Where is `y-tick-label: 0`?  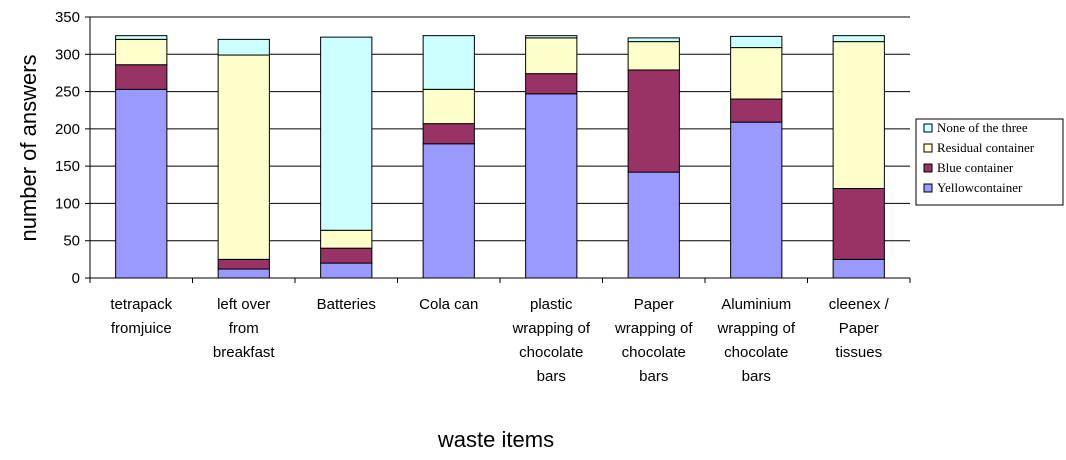
y-tick-label: 0 is located at coordinates (76, 278).